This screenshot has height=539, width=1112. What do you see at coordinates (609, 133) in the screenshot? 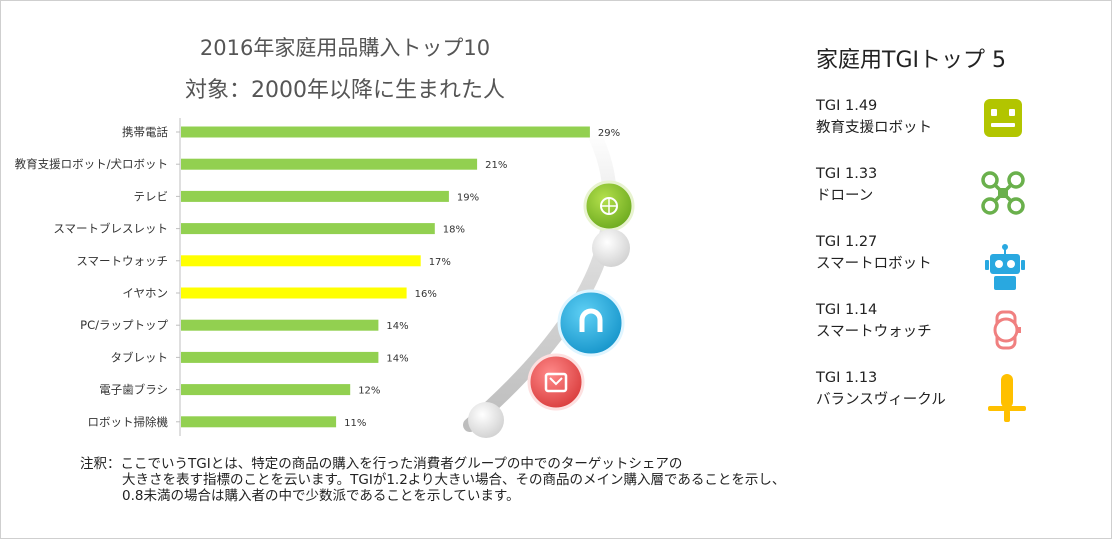
I see `value-label: 29%` at bounding box center [609, 133].